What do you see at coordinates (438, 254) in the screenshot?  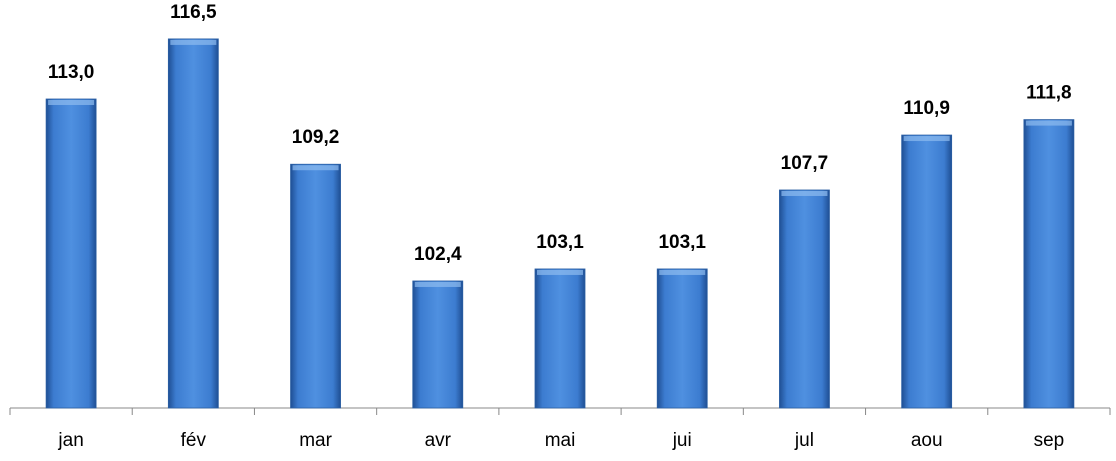 I see `value-label: 102,4` at bounding box center [438, 254].